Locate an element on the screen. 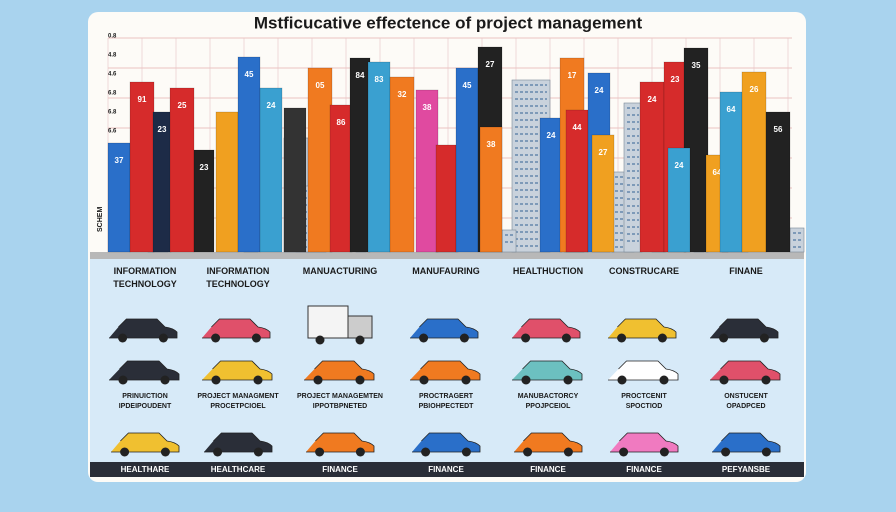 The width and height of the screenshot is (896, 512). caption-line: PROCETPCIOEL is located at coordinates (238, 406).